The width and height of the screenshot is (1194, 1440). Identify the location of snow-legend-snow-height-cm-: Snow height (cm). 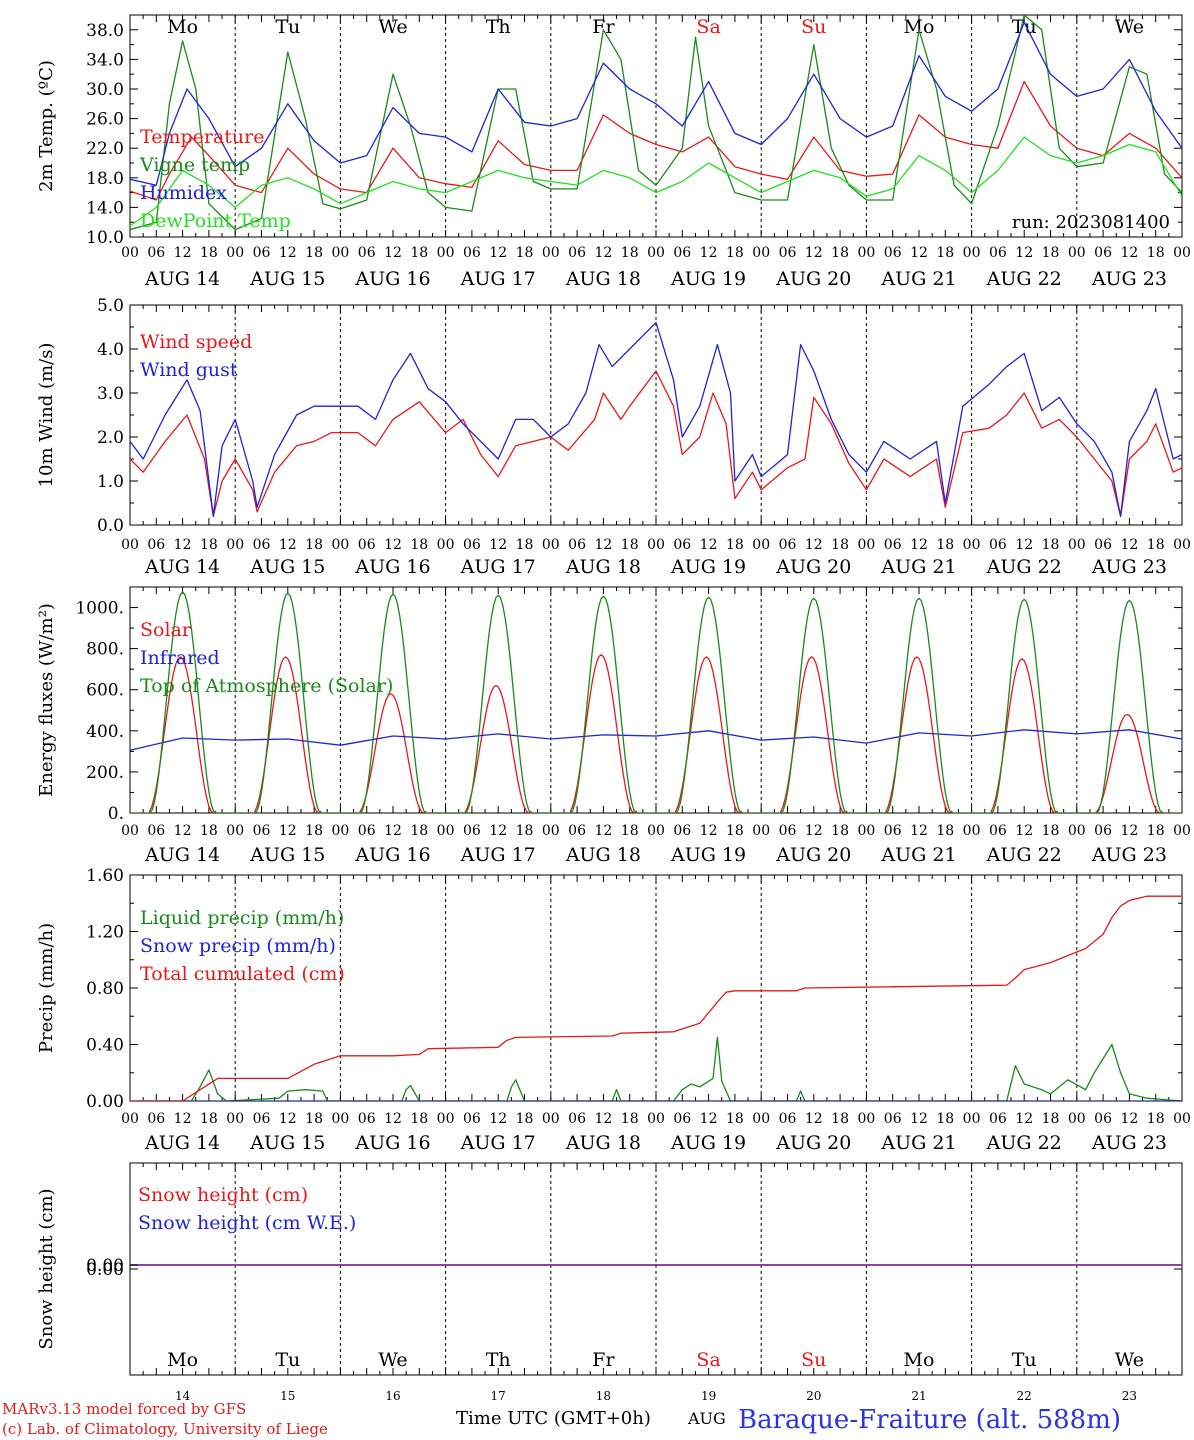
(223, 1195).